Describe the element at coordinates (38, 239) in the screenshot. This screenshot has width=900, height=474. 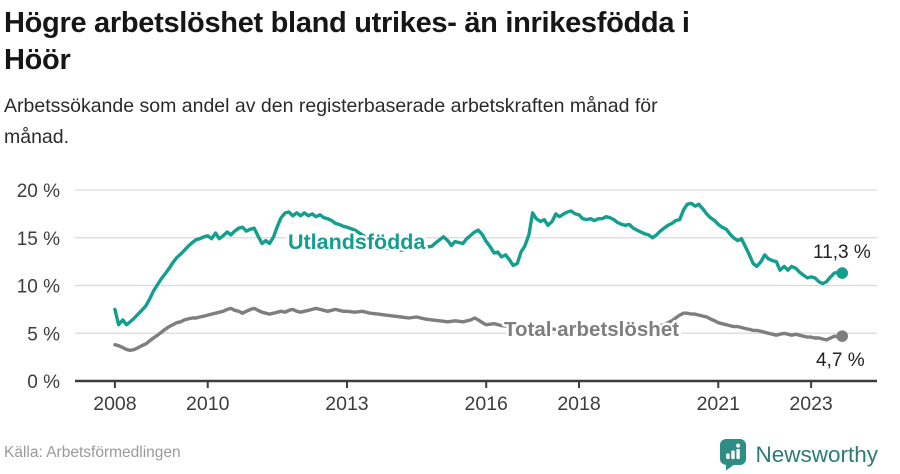
I see `y-tick-label: 15 %` at that location.